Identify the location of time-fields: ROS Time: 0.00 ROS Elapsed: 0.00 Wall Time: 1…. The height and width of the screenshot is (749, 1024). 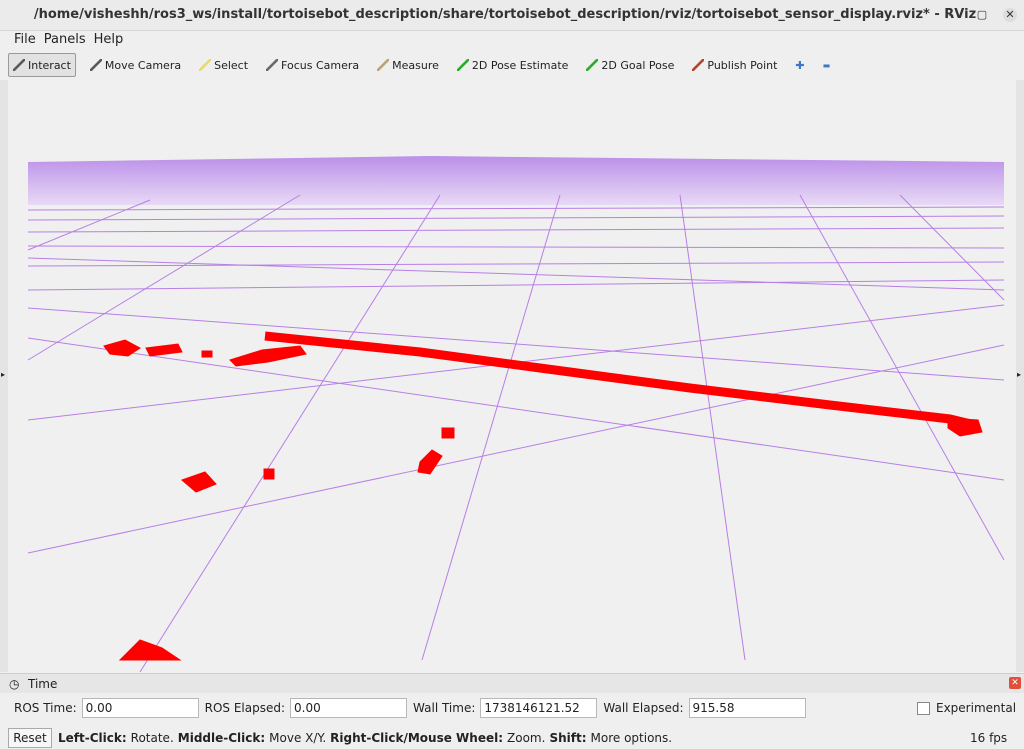
(413, 708).